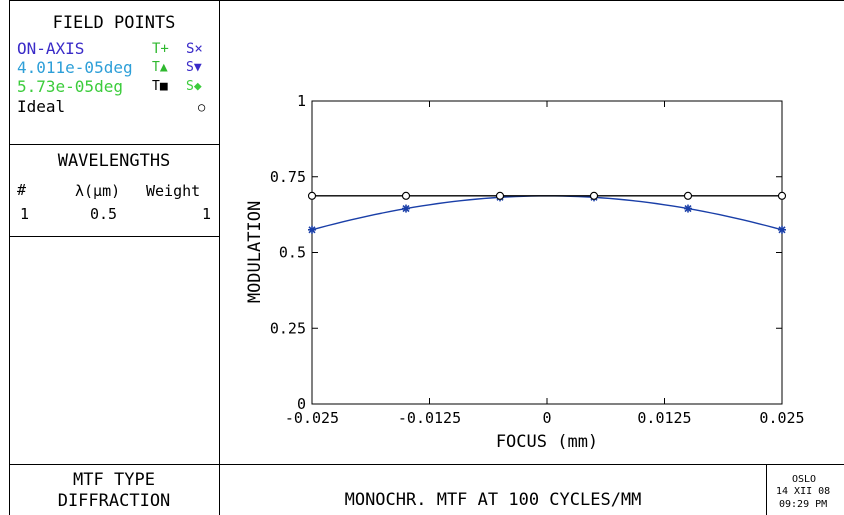 The image size is (844, 515). What do you see at coordinates (114, 161) in the screenshot?
I see `wavelengths-title: WAVELENGTHS` at bounding box center [114, 161].